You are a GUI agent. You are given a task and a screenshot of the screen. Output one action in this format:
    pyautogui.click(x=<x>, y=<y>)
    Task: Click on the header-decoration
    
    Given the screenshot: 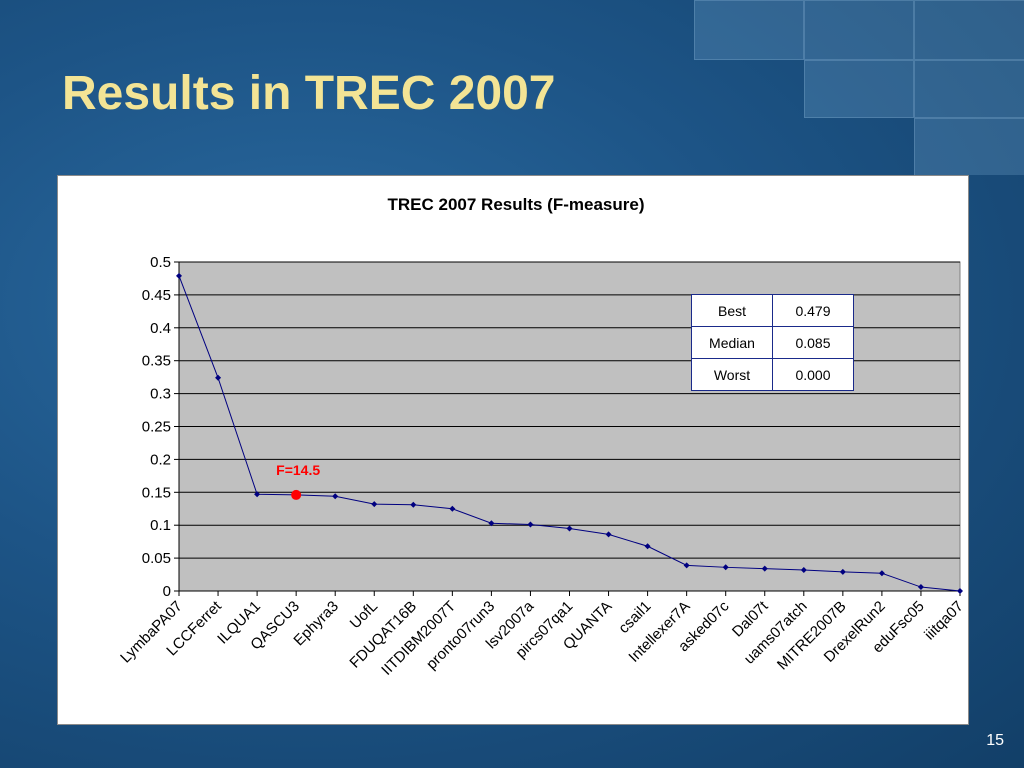 What is the action you would take?
    pyautogui.click(x=859, y=87)
    